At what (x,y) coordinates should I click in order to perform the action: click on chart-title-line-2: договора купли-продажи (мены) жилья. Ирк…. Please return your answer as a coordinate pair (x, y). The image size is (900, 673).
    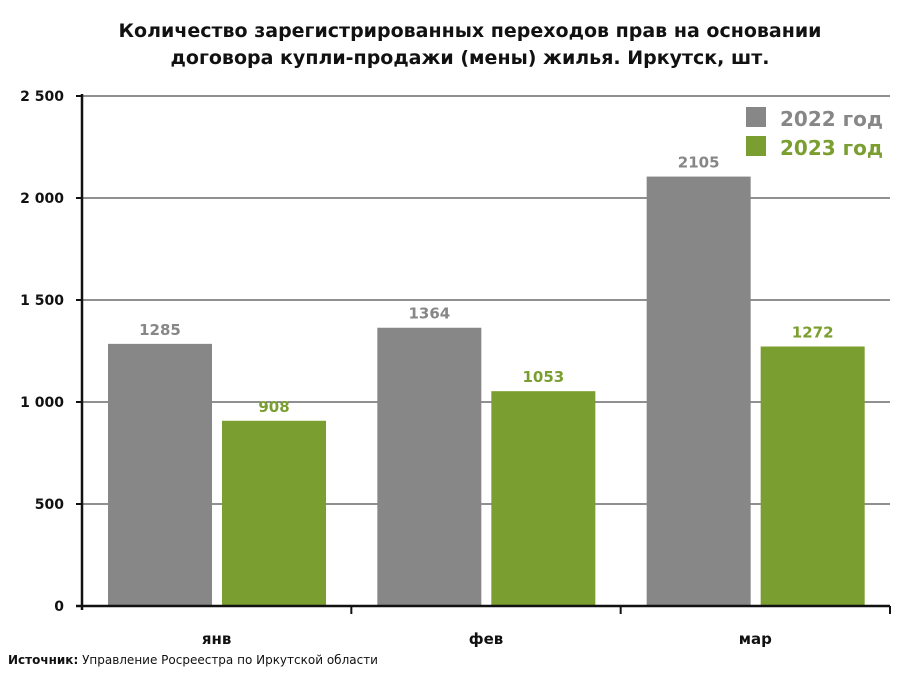
    Looking at the image, I should click on (470, 58).